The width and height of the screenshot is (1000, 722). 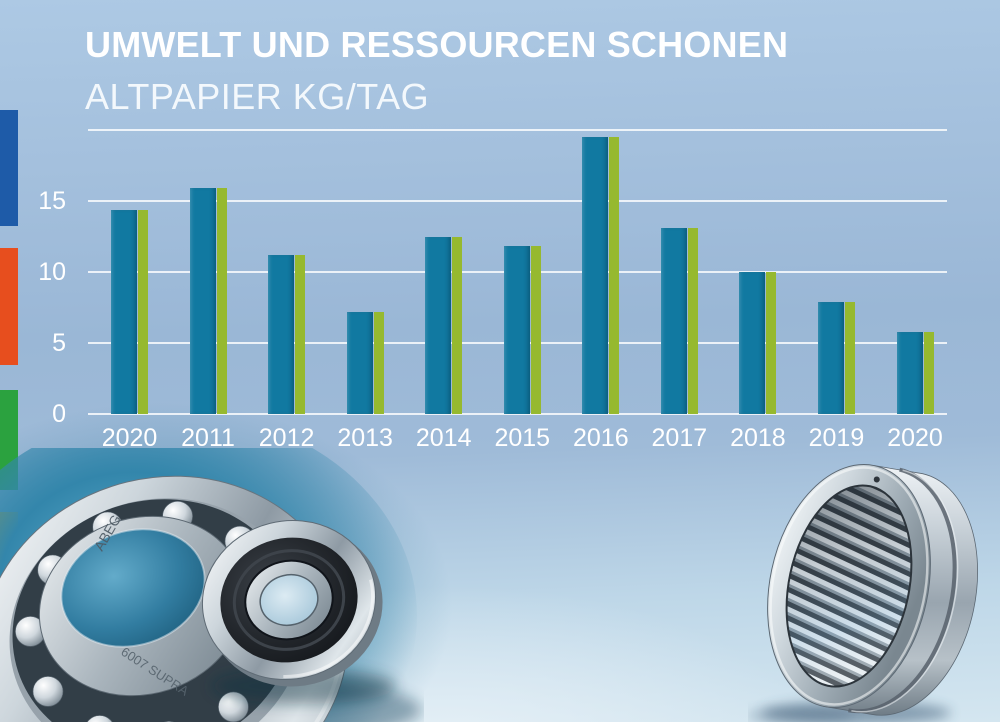 What do you see at coordinates (830, 357) in the screenshot?
I see `bar-2019` at bounding box center [830, 357].